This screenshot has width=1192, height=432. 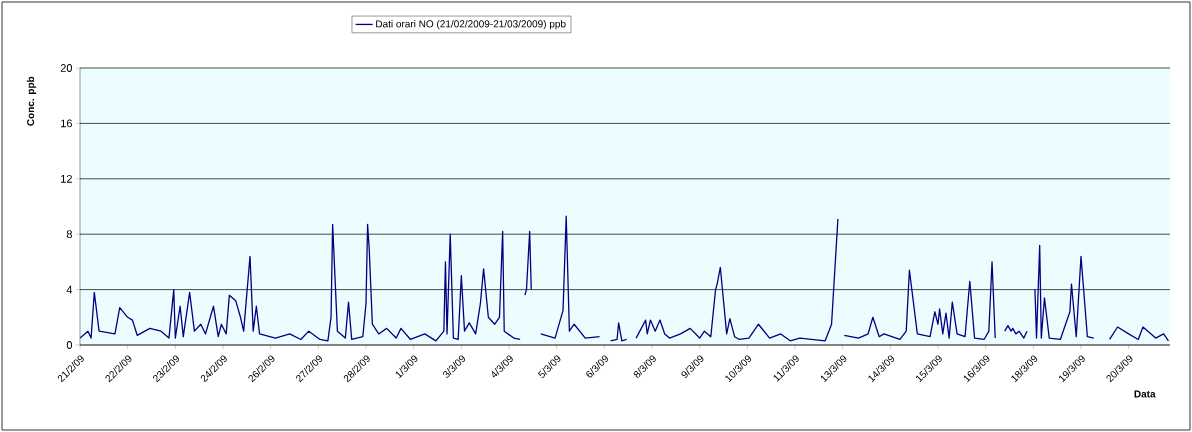 What do you see at coordinates (66, 68) in the screenshot?
I see `y-tick-label: 20` at bounding box center [66, 68].